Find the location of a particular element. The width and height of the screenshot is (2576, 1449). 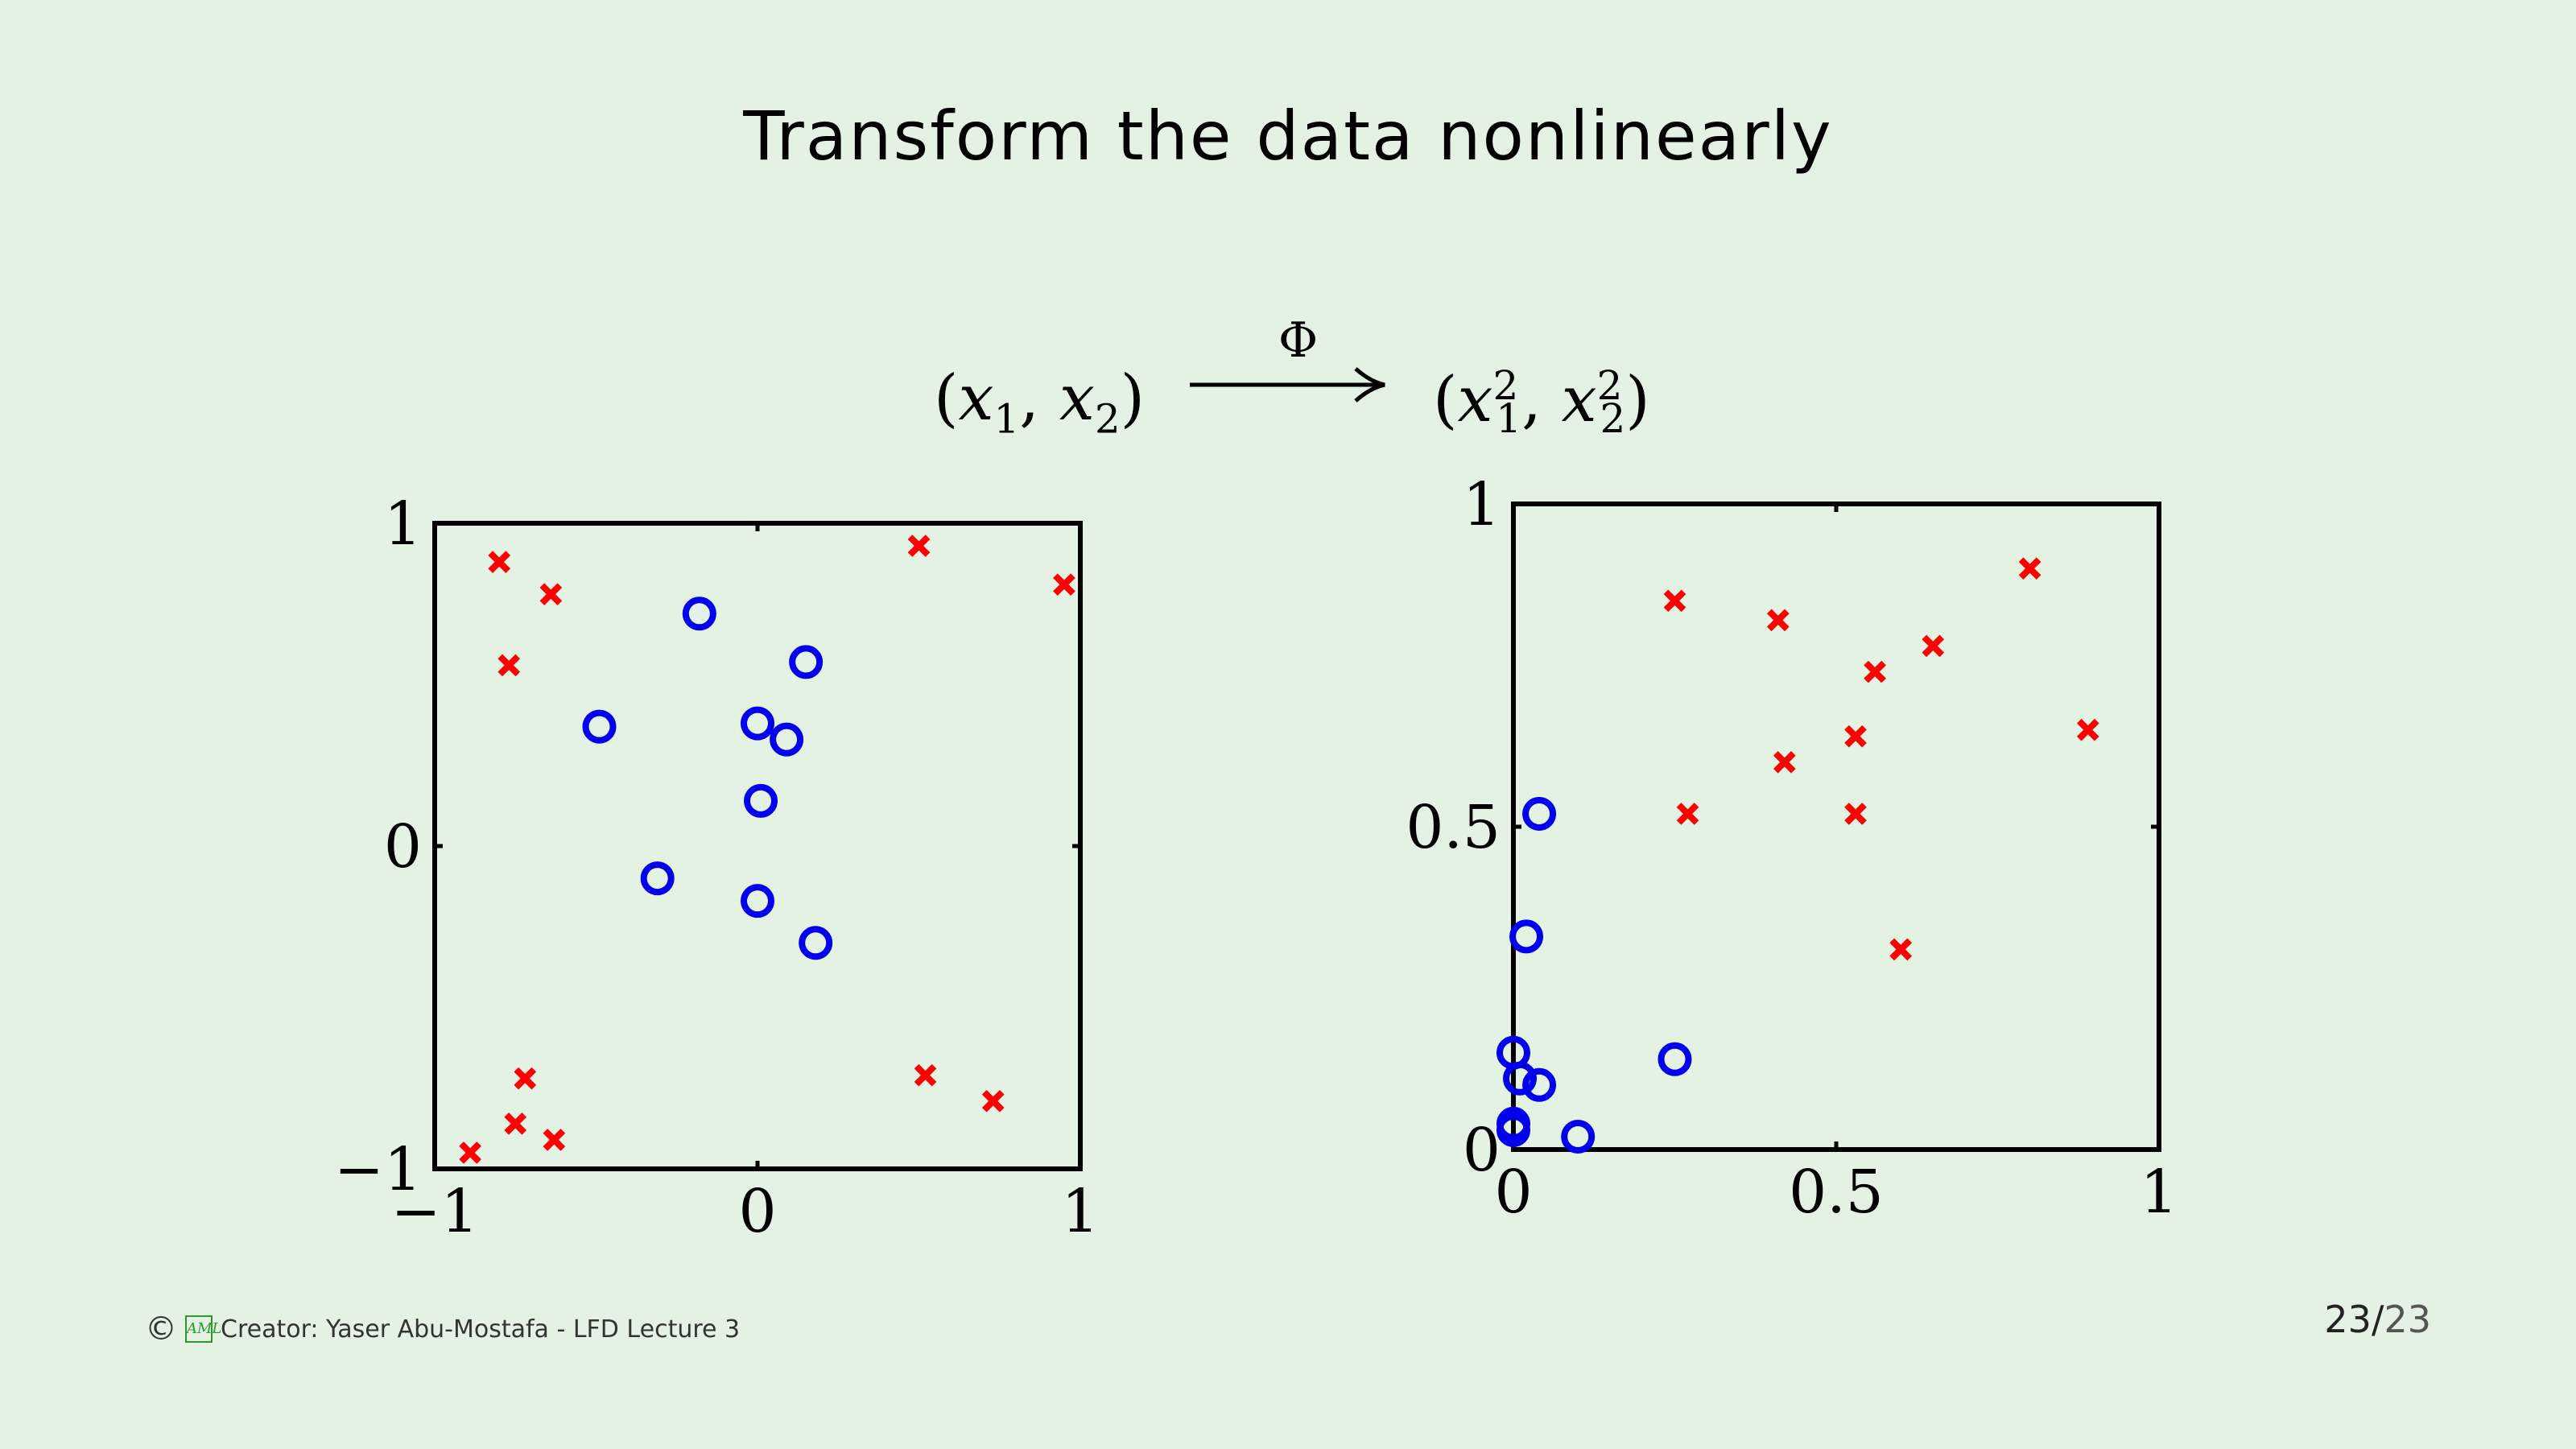

left-x-tick-label: 1 is located at coordinates (1080, 1211).